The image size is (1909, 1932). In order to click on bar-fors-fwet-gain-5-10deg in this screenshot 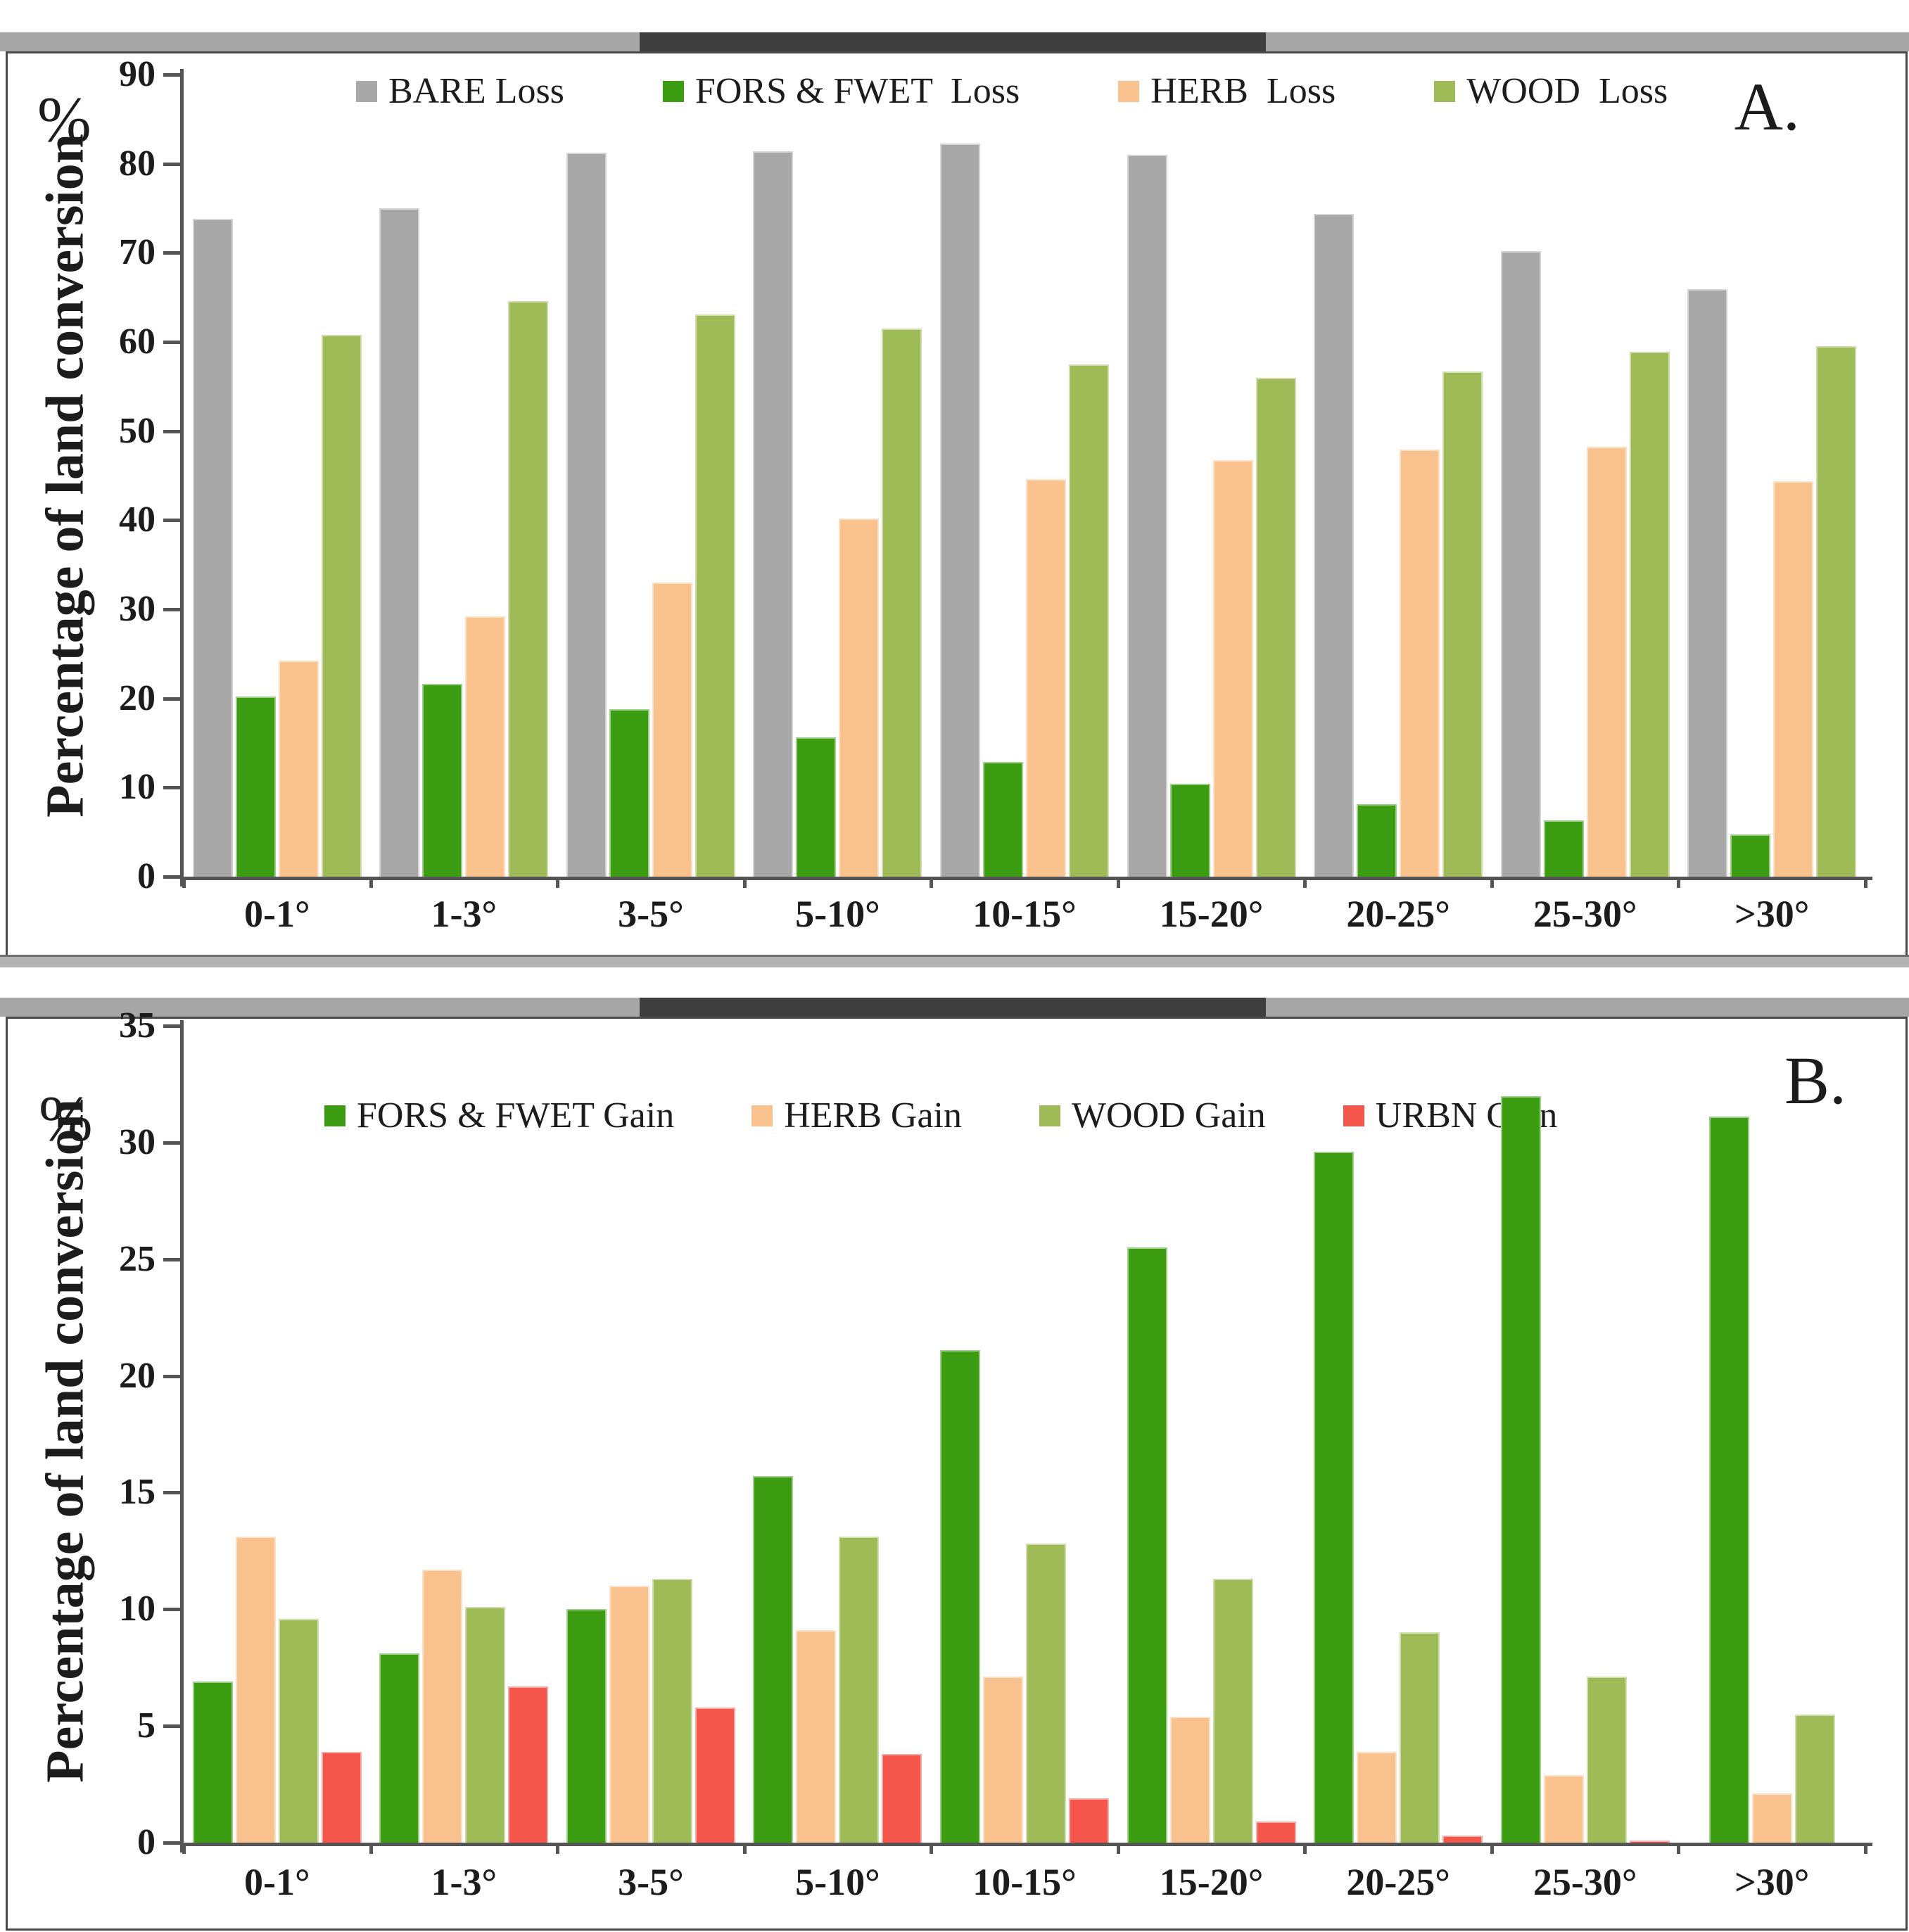, I will do `click(774, 1660)`.